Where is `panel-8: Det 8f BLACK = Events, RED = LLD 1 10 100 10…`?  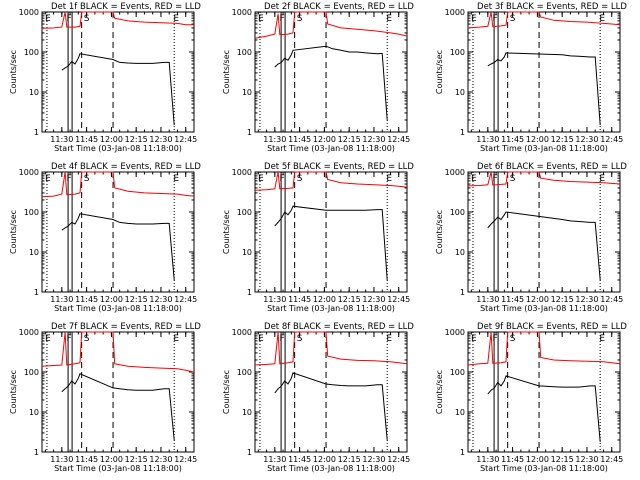
panel-8: Det 8f BLACK = Events, RED = LLD 1 10 100 10… is located at coordinates (318, 397).